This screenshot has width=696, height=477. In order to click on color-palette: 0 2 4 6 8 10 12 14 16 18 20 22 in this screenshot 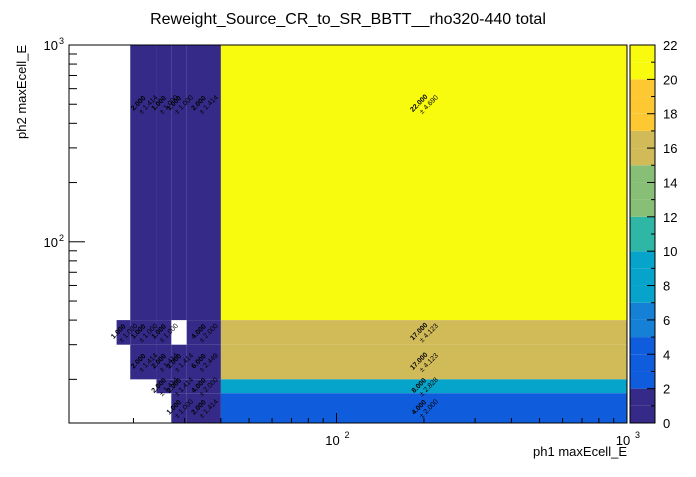, I will do `click(653, 234)`.